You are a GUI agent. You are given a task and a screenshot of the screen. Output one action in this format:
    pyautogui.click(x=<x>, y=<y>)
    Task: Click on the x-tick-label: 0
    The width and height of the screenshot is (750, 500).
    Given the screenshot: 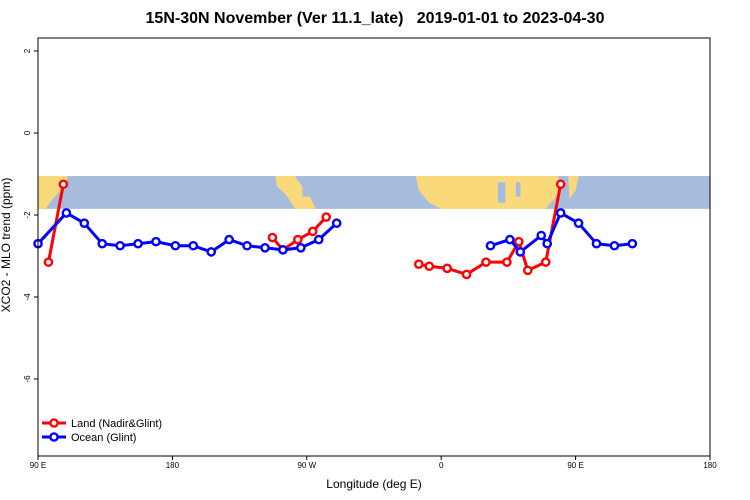 What is the action you would take?
    pyautogui.click(x=441, y=465)
    